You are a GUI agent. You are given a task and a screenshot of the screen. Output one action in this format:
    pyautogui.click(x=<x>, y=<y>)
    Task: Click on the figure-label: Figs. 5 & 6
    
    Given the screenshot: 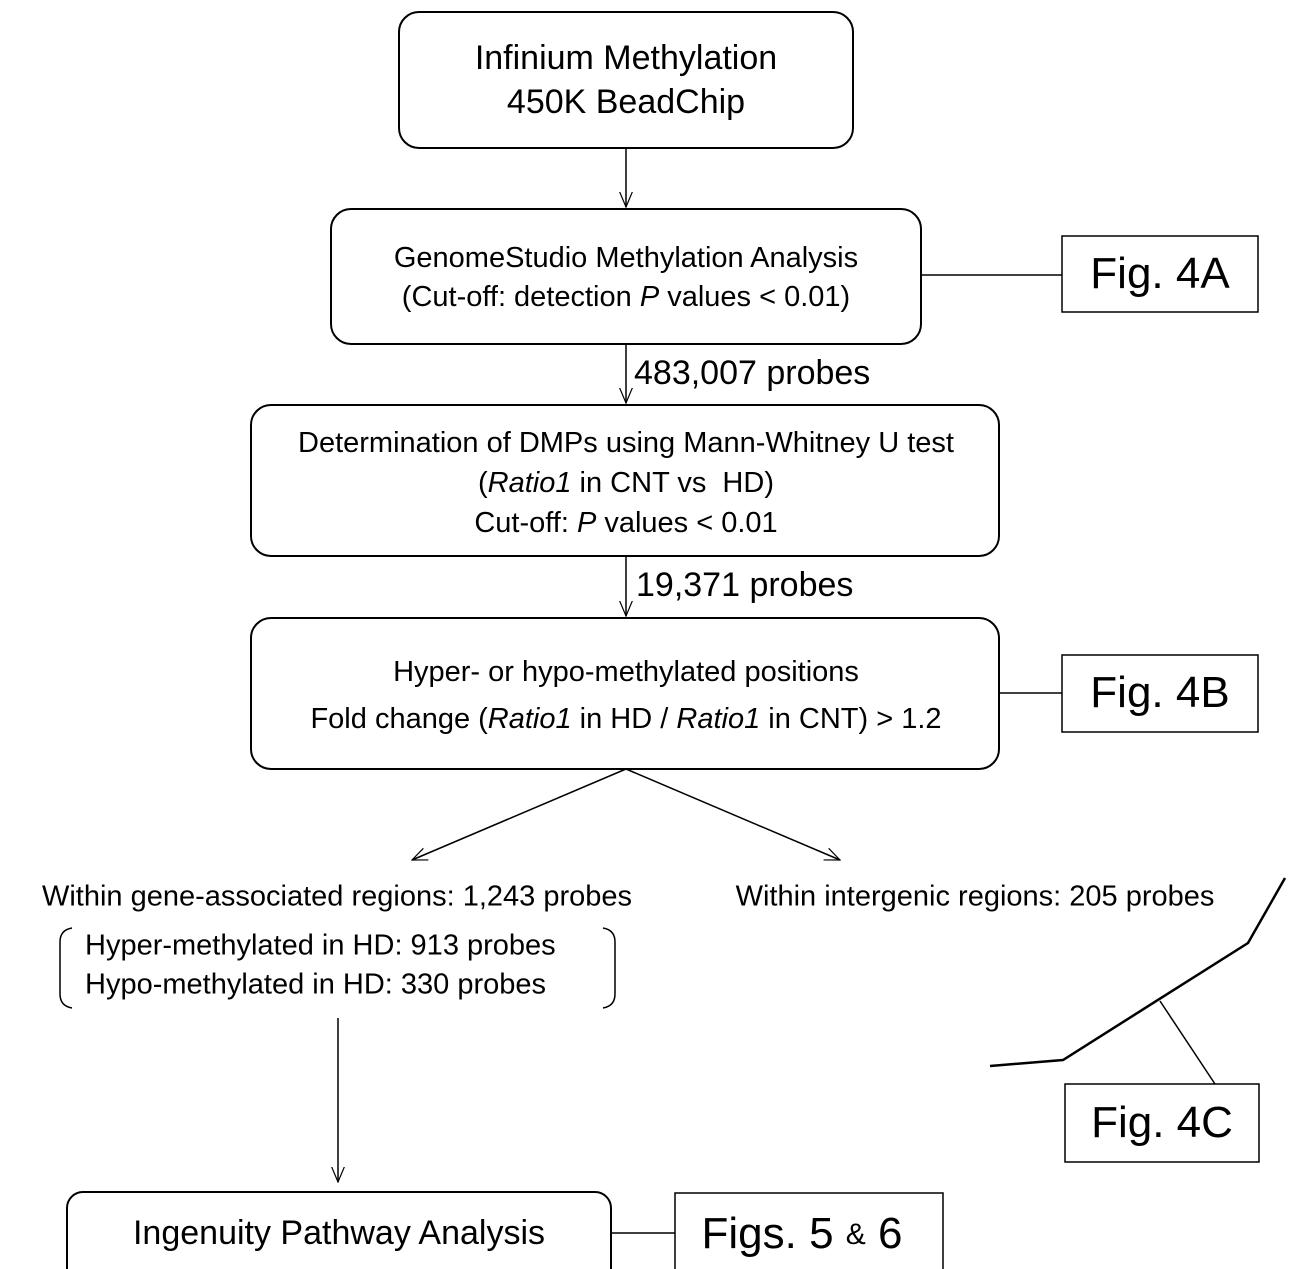 What is the action you would take?
    pyautogui.click(x=802, y=1233)
    